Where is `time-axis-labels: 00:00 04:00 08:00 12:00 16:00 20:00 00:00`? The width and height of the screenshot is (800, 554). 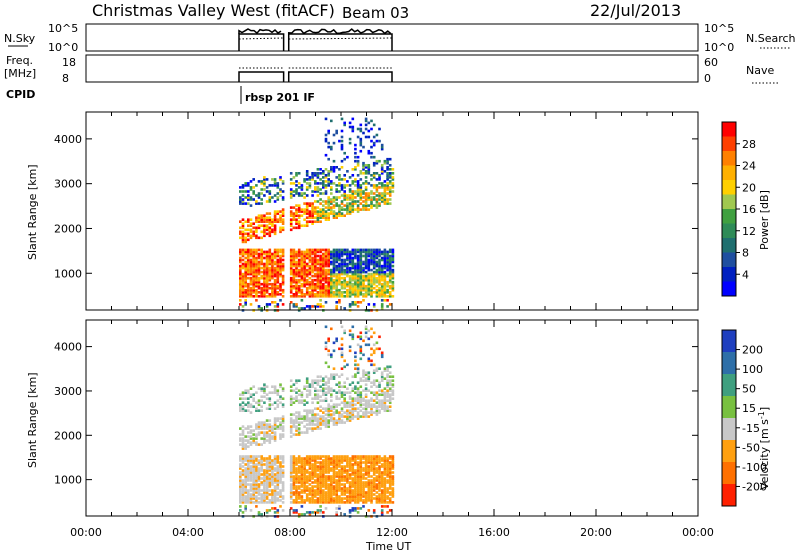 time-axis-labels: 00:00 04:00 08:00 12:00 16:00 20:00 00:00 is located at coordinates (392, 532).